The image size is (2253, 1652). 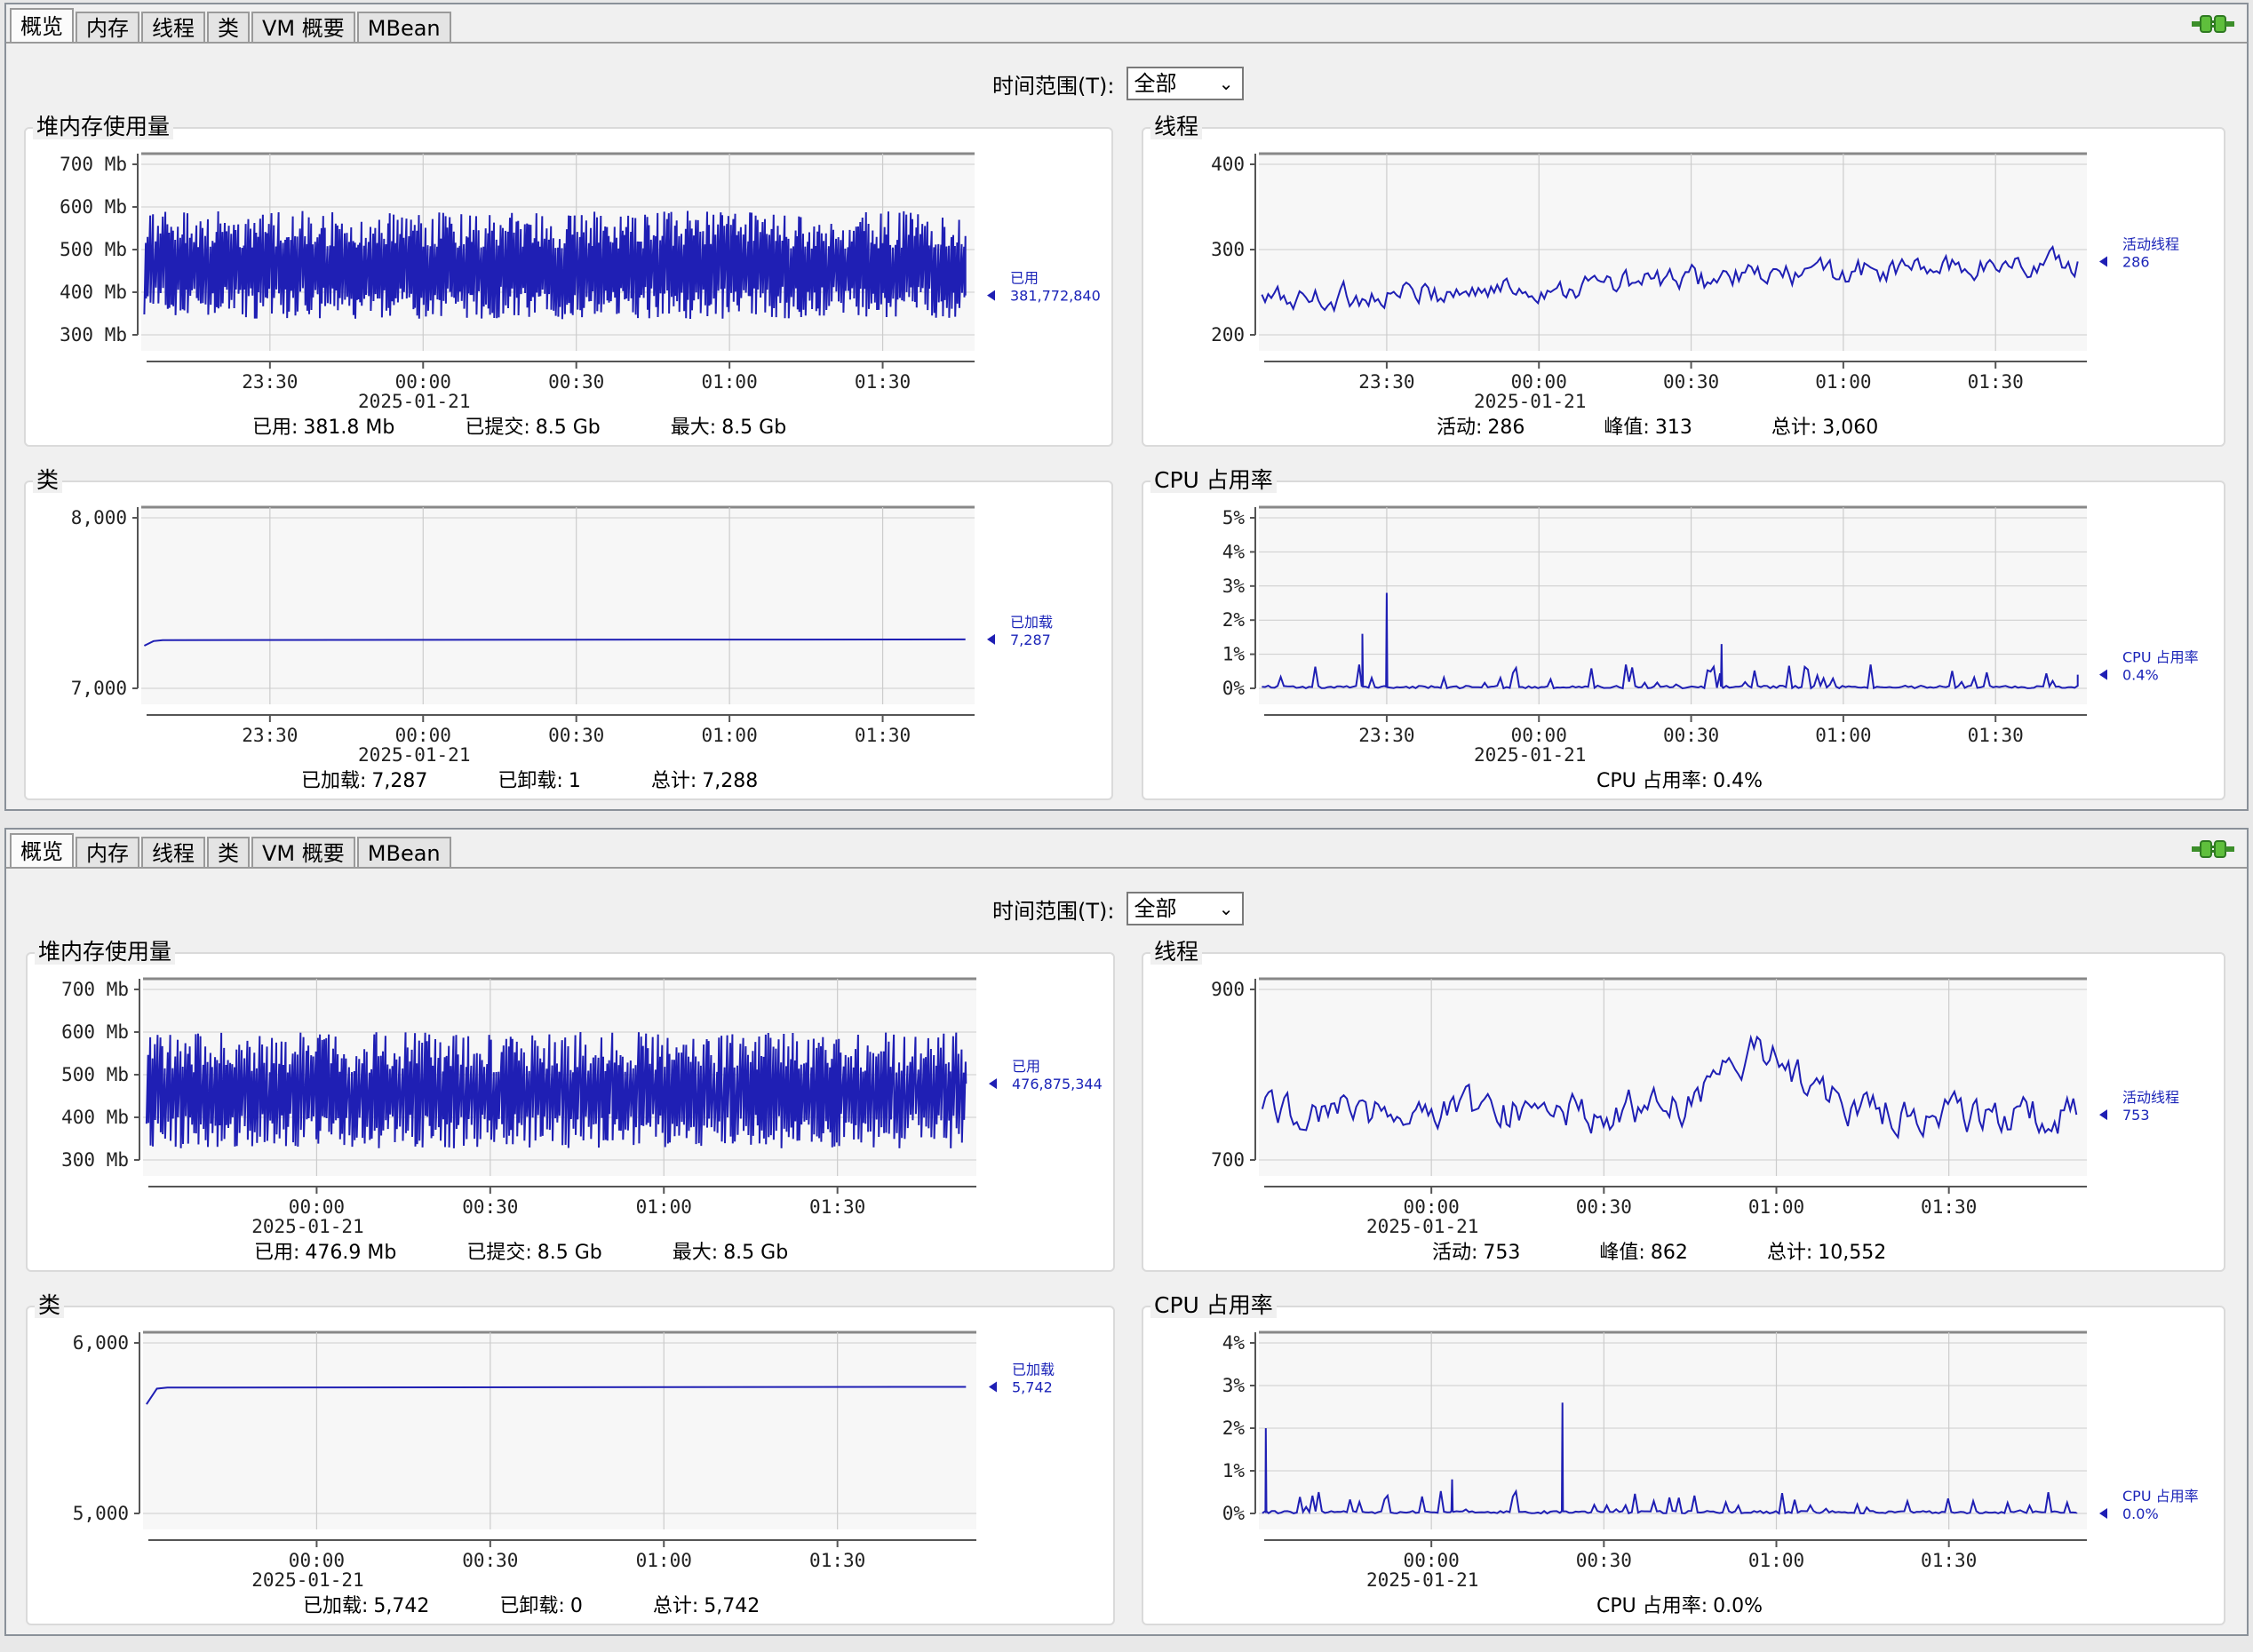 What do you see at coordinates (1226, 83) in the screenshot?
I see `chevron-down-icon: ⌄` at bounding box center [1226, 83].